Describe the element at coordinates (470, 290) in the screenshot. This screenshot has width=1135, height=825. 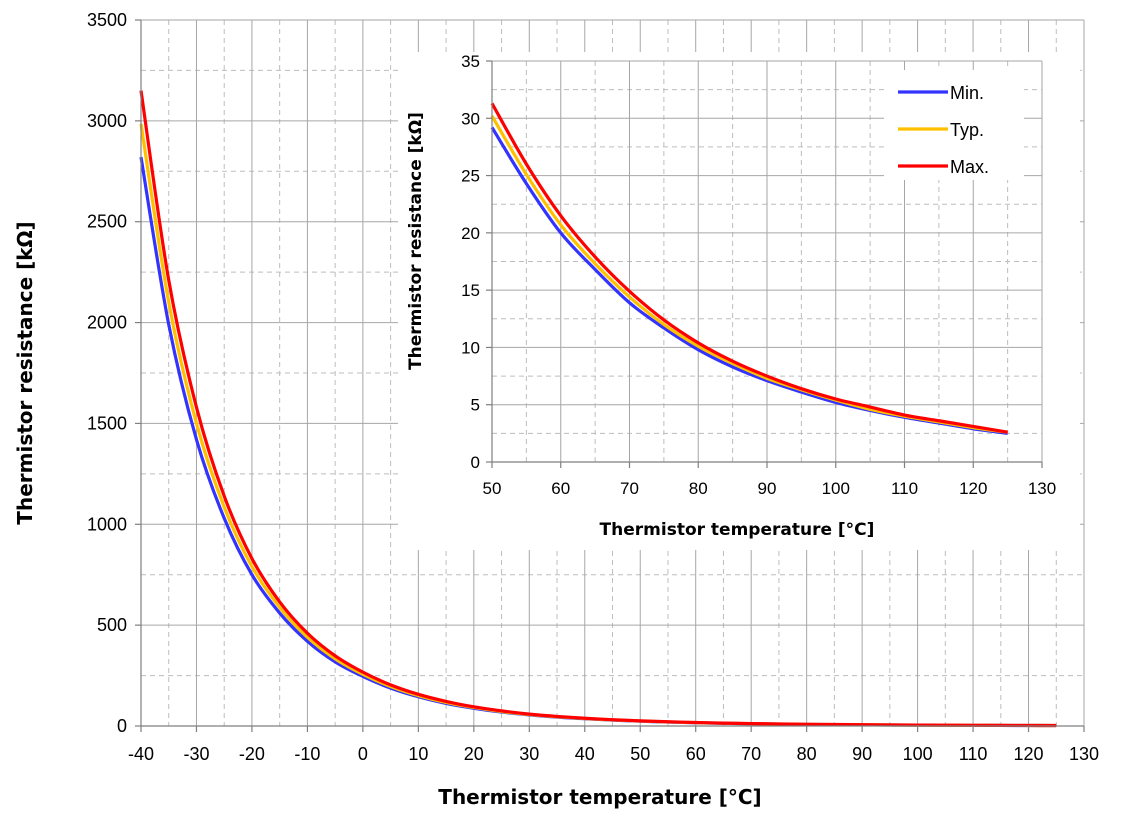
I see `y-tick-label: 15` at that location.